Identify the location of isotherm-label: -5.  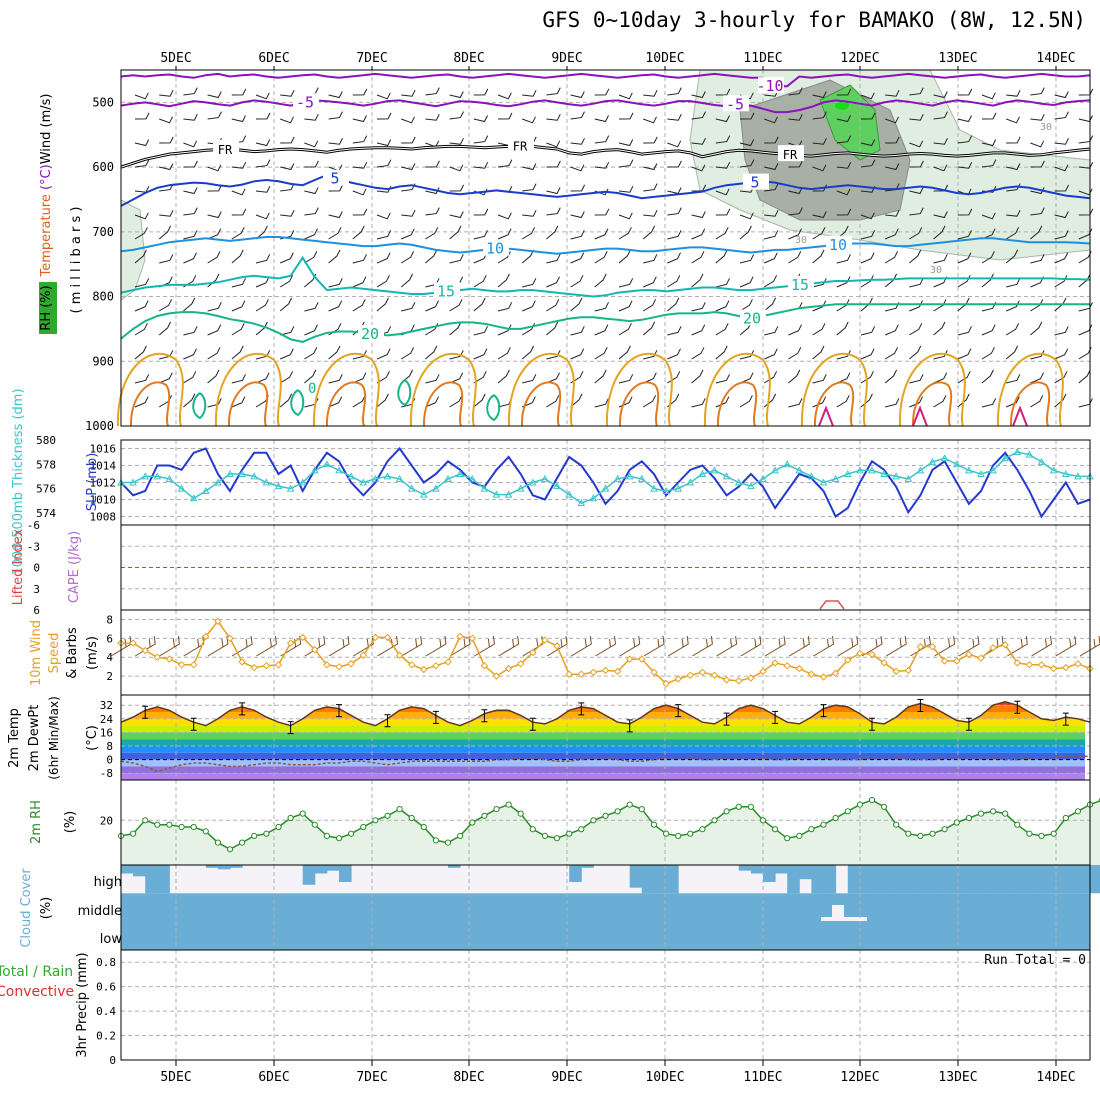
(735, 104).